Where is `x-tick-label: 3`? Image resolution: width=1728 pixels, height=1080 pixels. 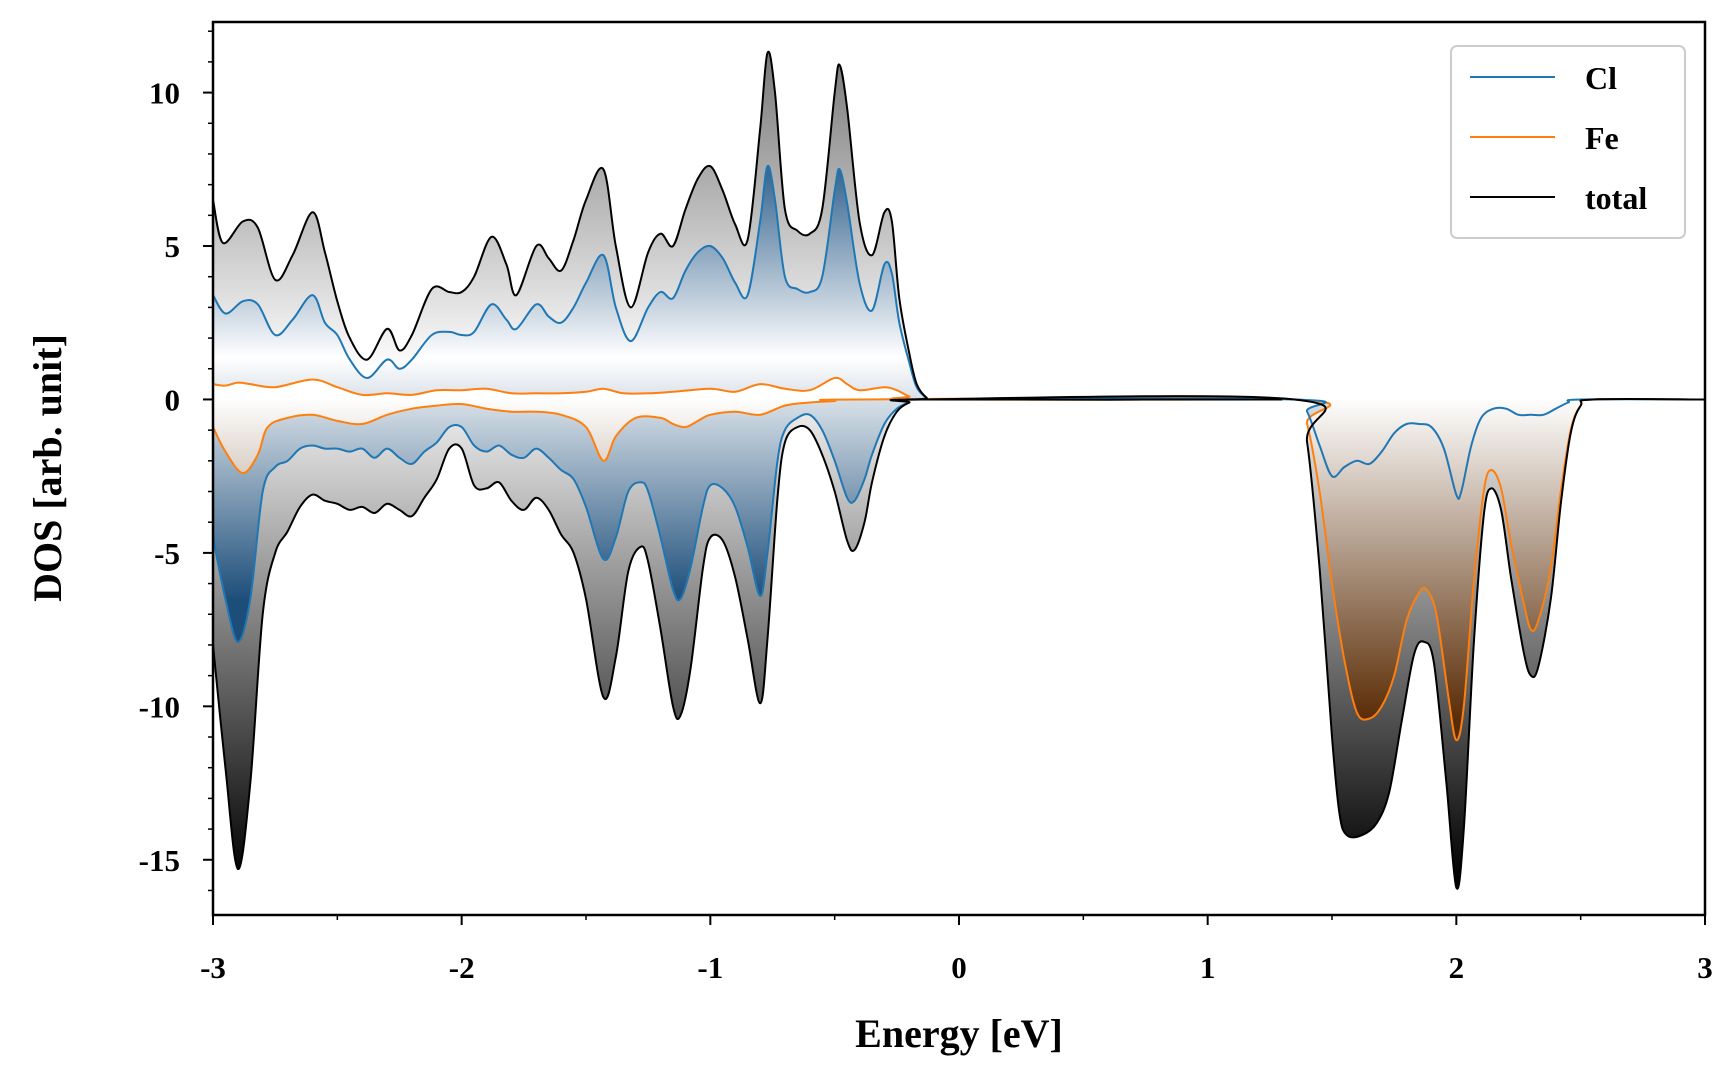
x-tick-label: 3 is located at coordinates (1705, 967).